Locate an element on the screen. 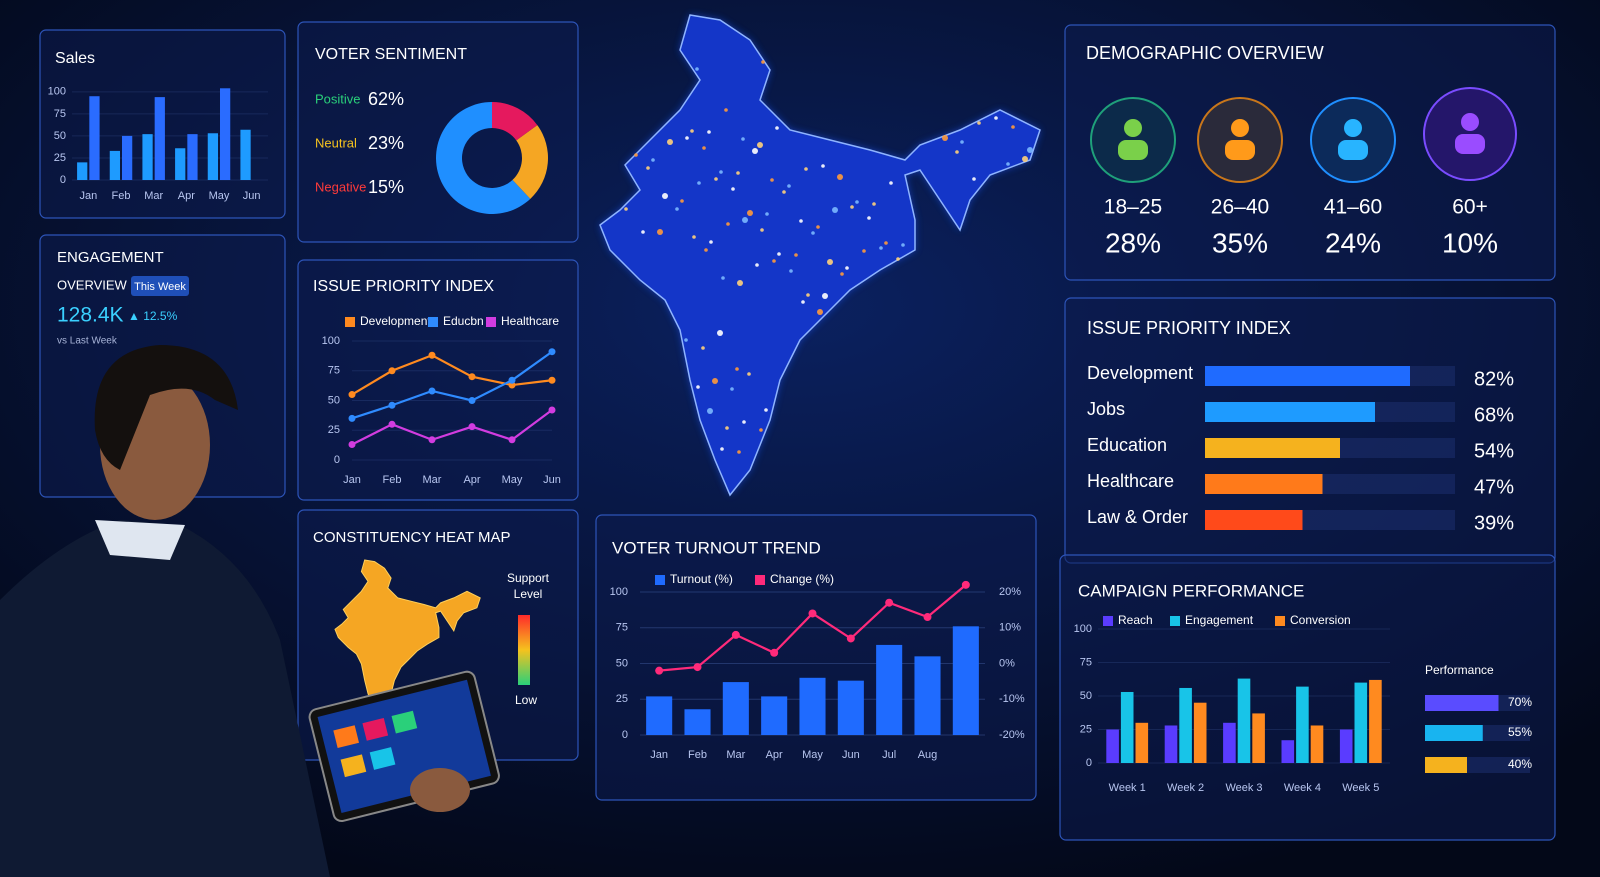 This screenshot has height=877, width=1600. legend-label: Healthcare is located at coordinates (530, 321).